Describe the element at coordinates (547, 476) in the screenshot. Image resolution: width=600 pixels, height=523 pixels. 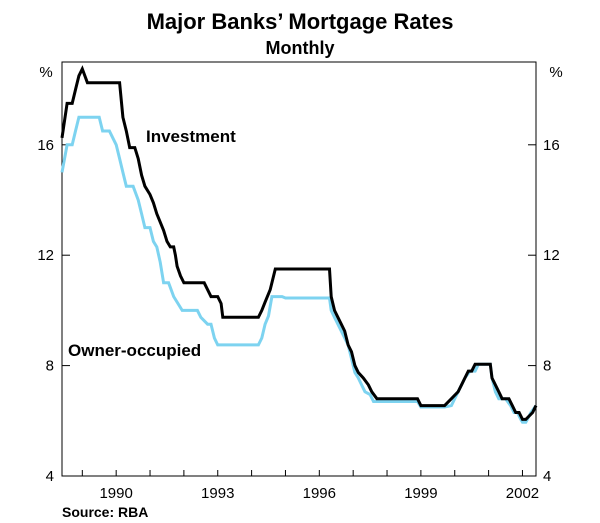
I see `y-tick-label-right: 4` at that location.